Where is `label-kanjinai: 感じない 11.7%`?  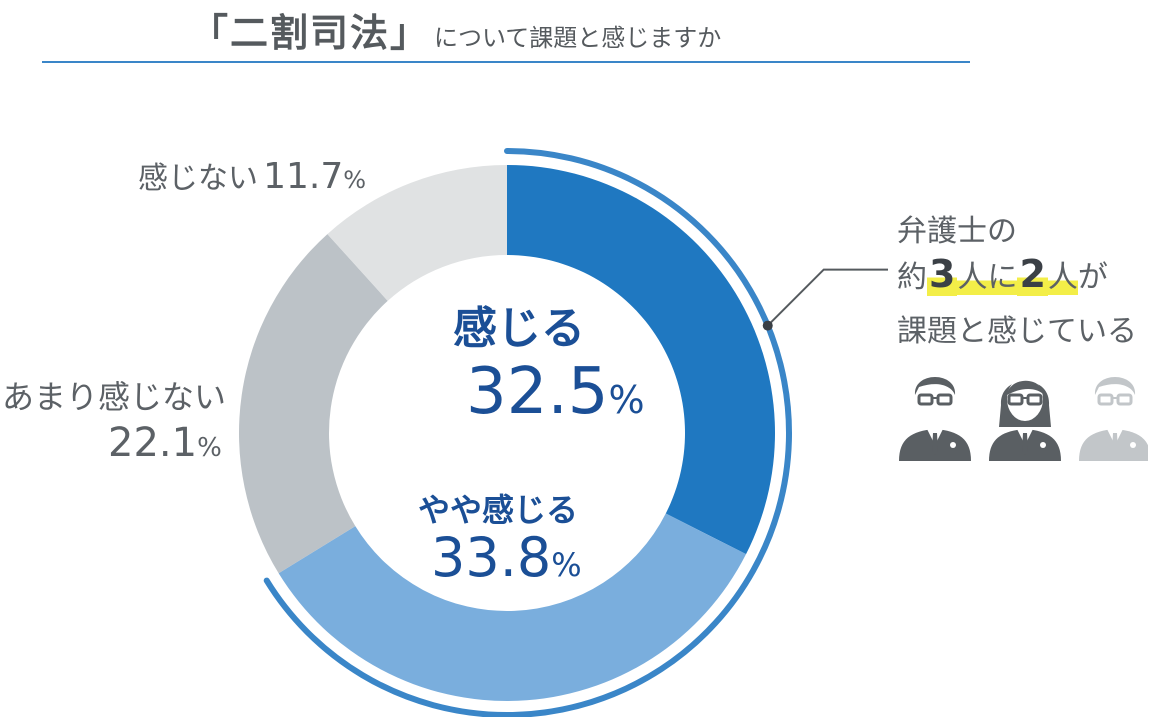 label-kanjinai: 感じない 11.7% is located at coordinates (252, 175).